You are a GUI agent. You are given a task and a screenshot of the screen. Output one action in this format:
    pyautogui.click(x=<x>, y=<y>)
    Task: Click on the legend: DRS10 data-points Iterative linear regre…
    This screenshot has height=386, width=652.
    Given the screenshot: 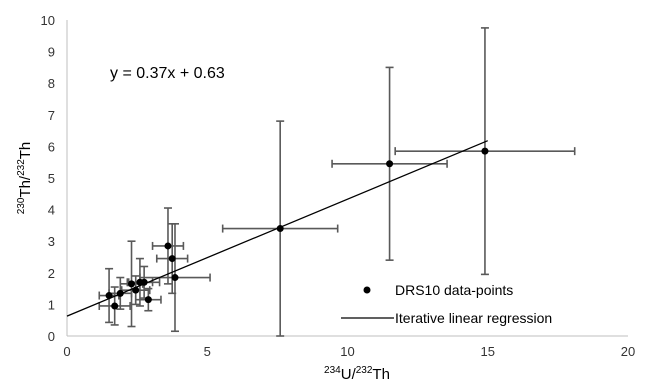 What is the action you would take?
    pyautogui.click(x=446, y=304)
    